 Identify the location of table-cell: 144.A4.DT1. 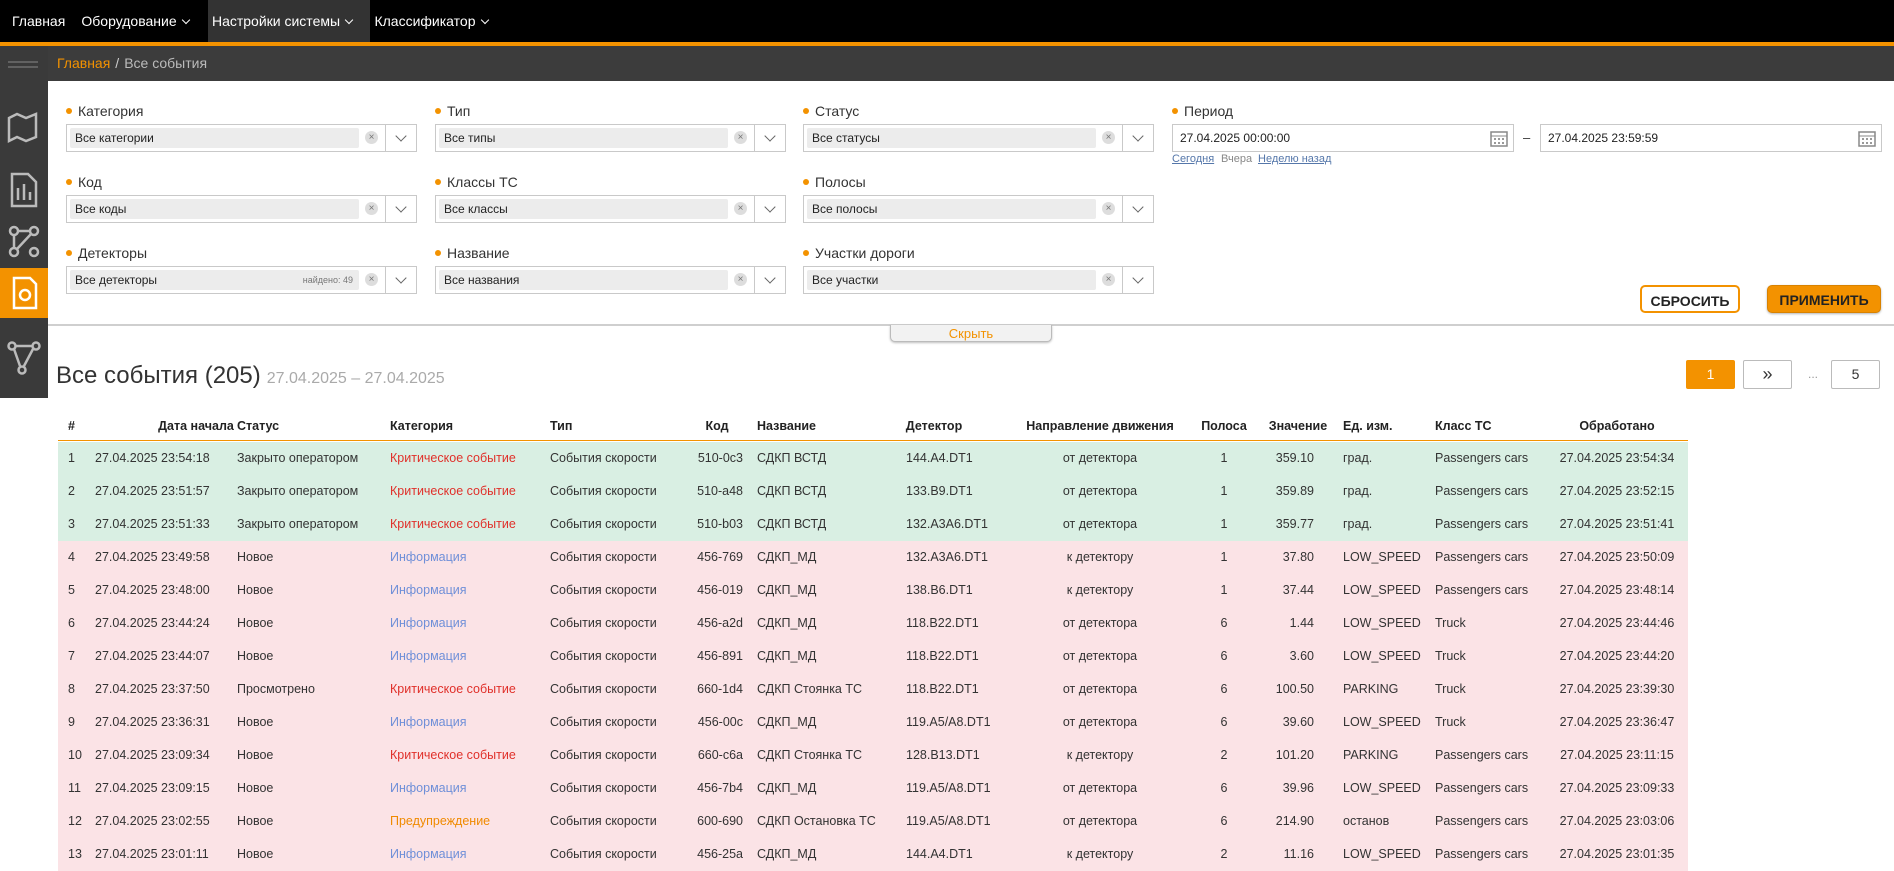
(939, 458).